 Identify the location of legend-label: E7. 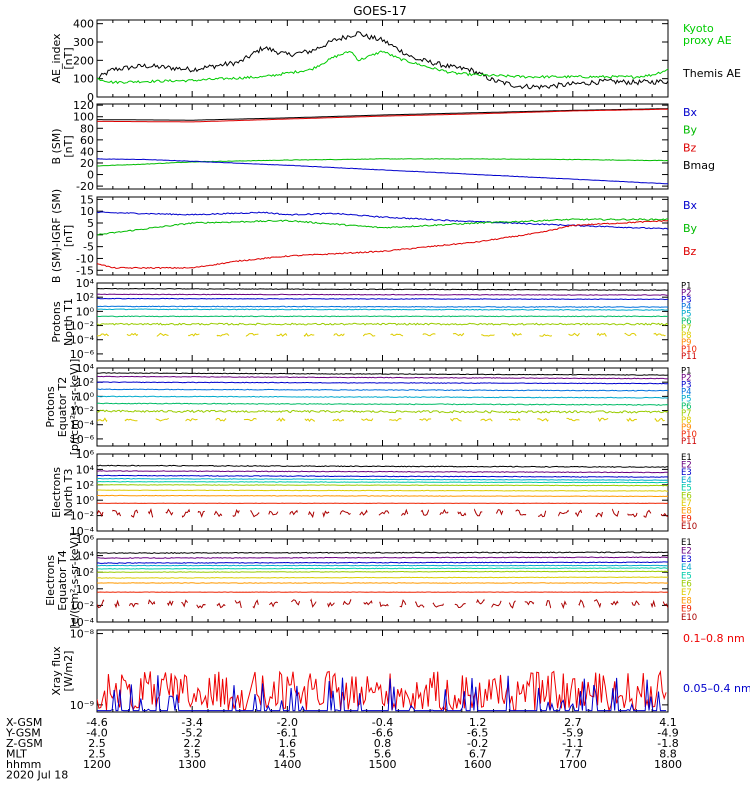
(686, 504).